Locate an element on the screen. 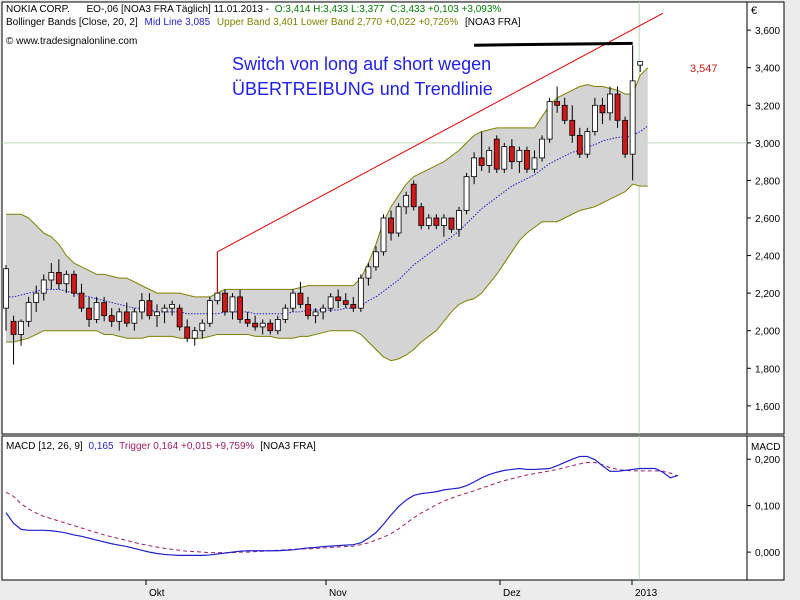 Image resolution: width=800 pixels, height=600 pixels. macd-trigger: Trigger 0,164 +0,015 +9,759% is located at coordinates (186, 446).